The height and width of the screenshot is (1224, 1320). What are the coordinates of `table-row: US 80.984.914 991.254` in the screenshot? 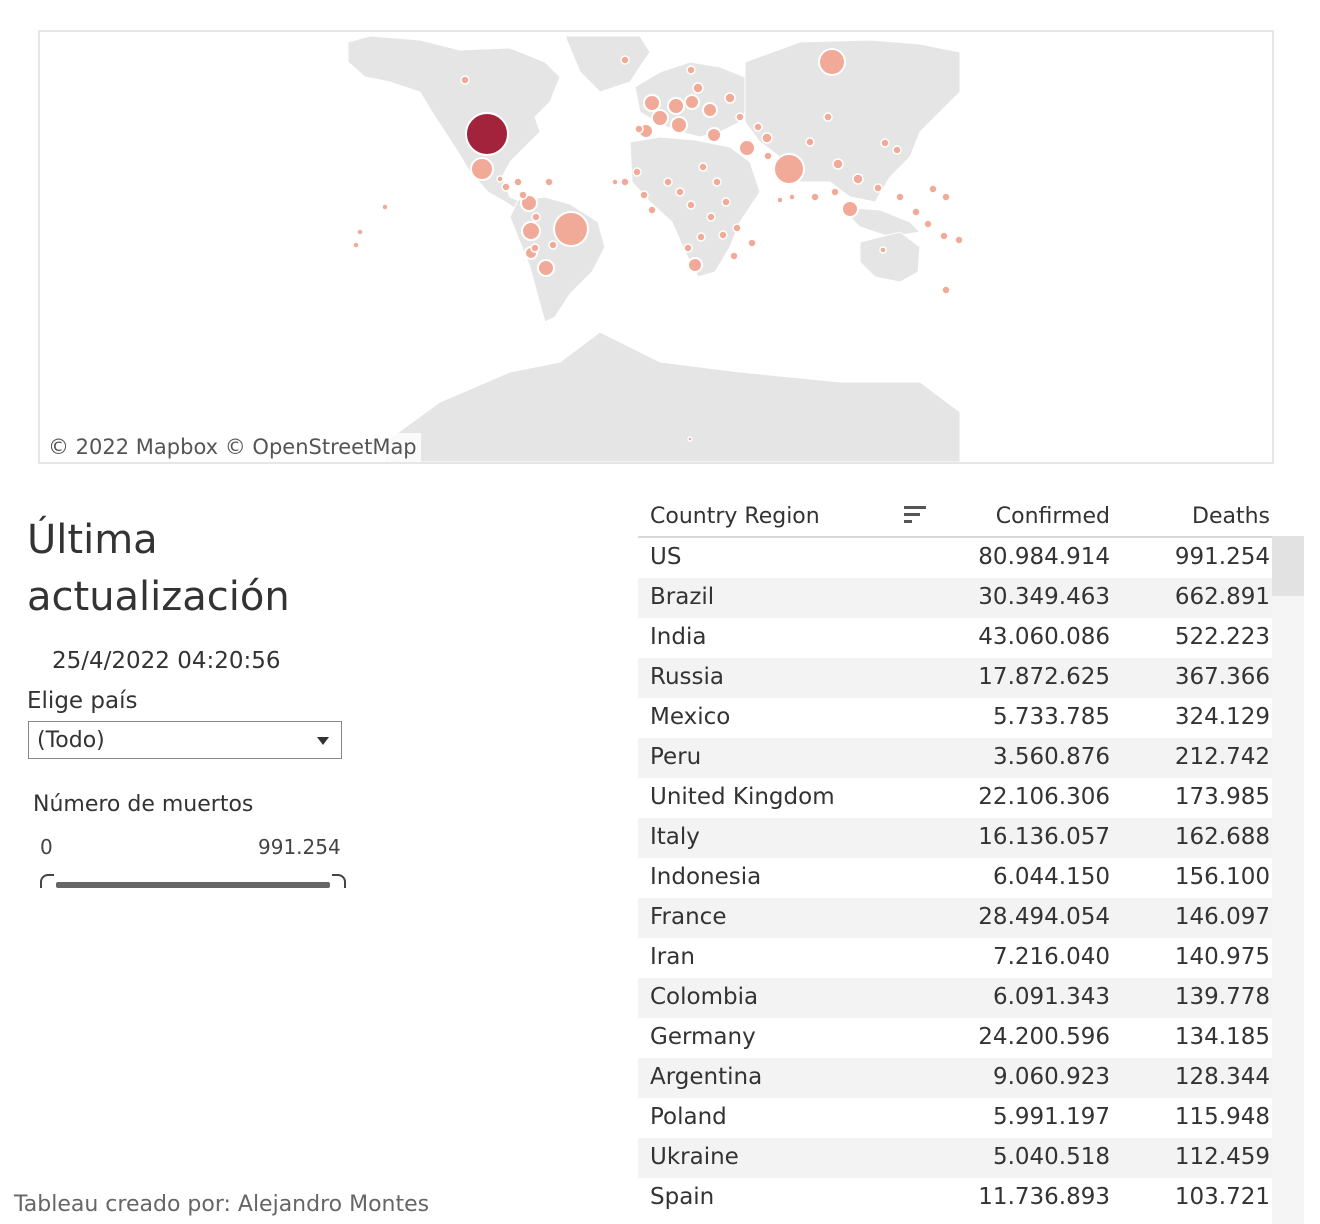 It's located at (955, 558).